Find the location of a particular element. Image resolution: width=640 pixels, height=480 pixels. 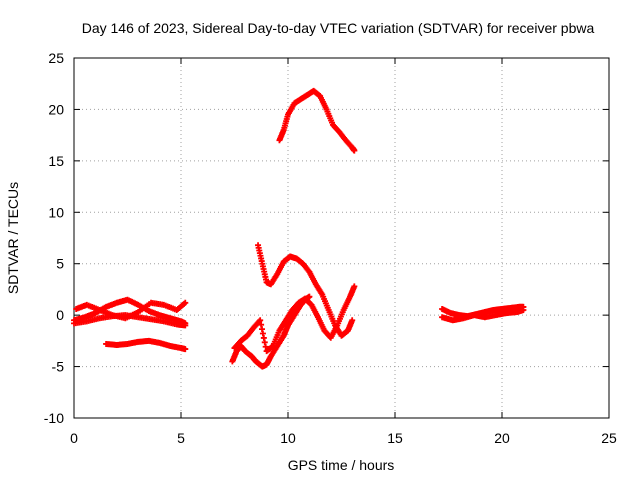

y-tick-label: -10 is located at coordinates (54, 418).